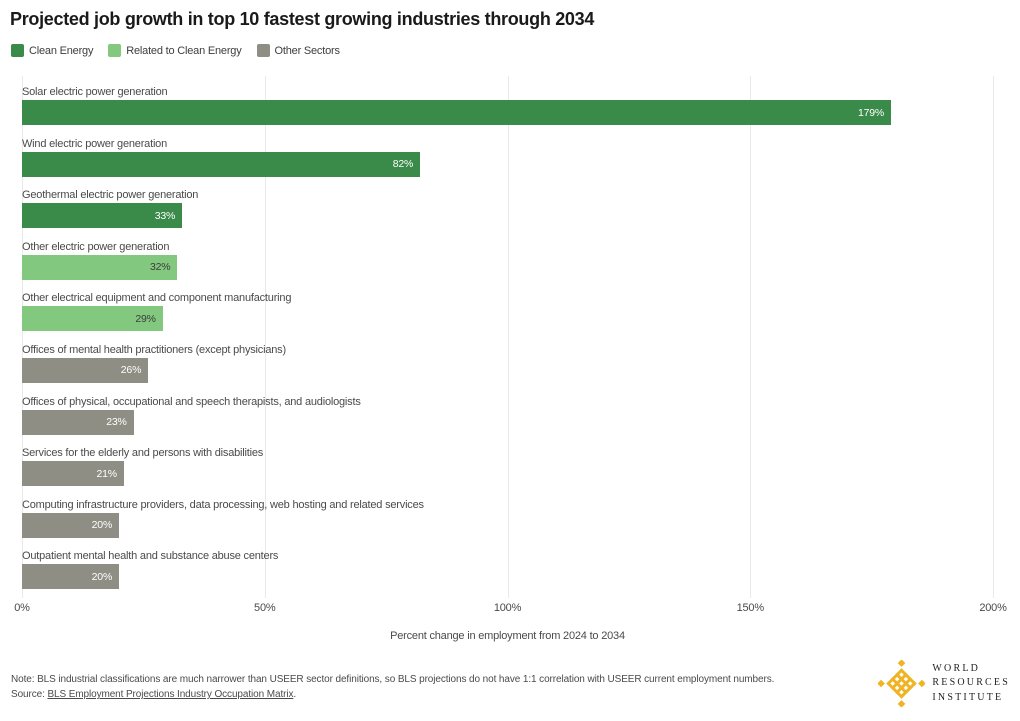  What do you see at coordinates (92, 319) in the screenshot?
I see `bar: 29%` at bounding box center [92, 319].